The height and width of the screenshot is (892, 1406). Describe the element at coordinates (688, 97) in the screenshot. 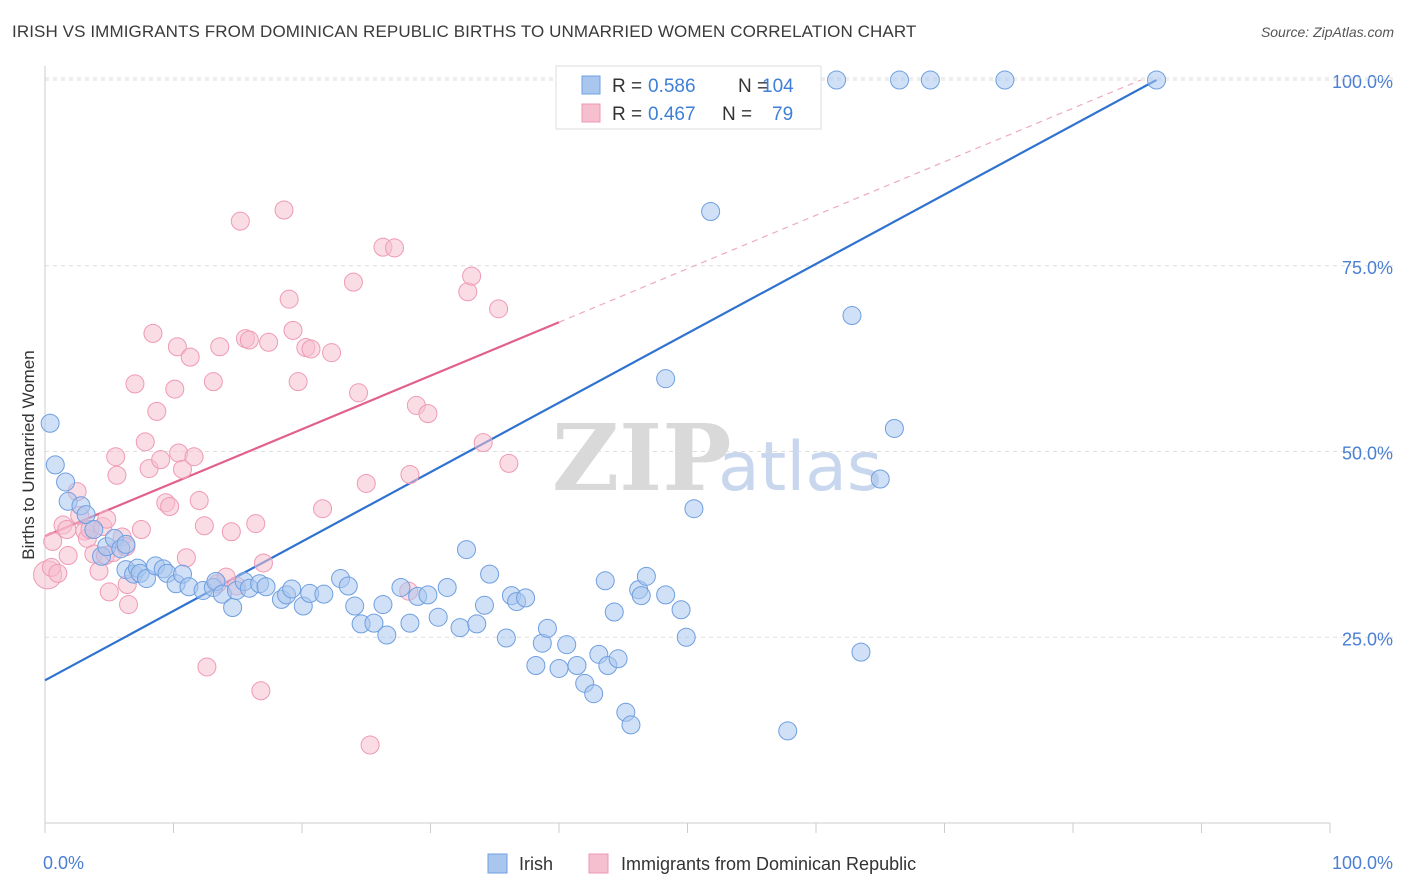

I see `stats-legend: R = 0.586 N = 104 R = 0.467 N = 79` at that location.